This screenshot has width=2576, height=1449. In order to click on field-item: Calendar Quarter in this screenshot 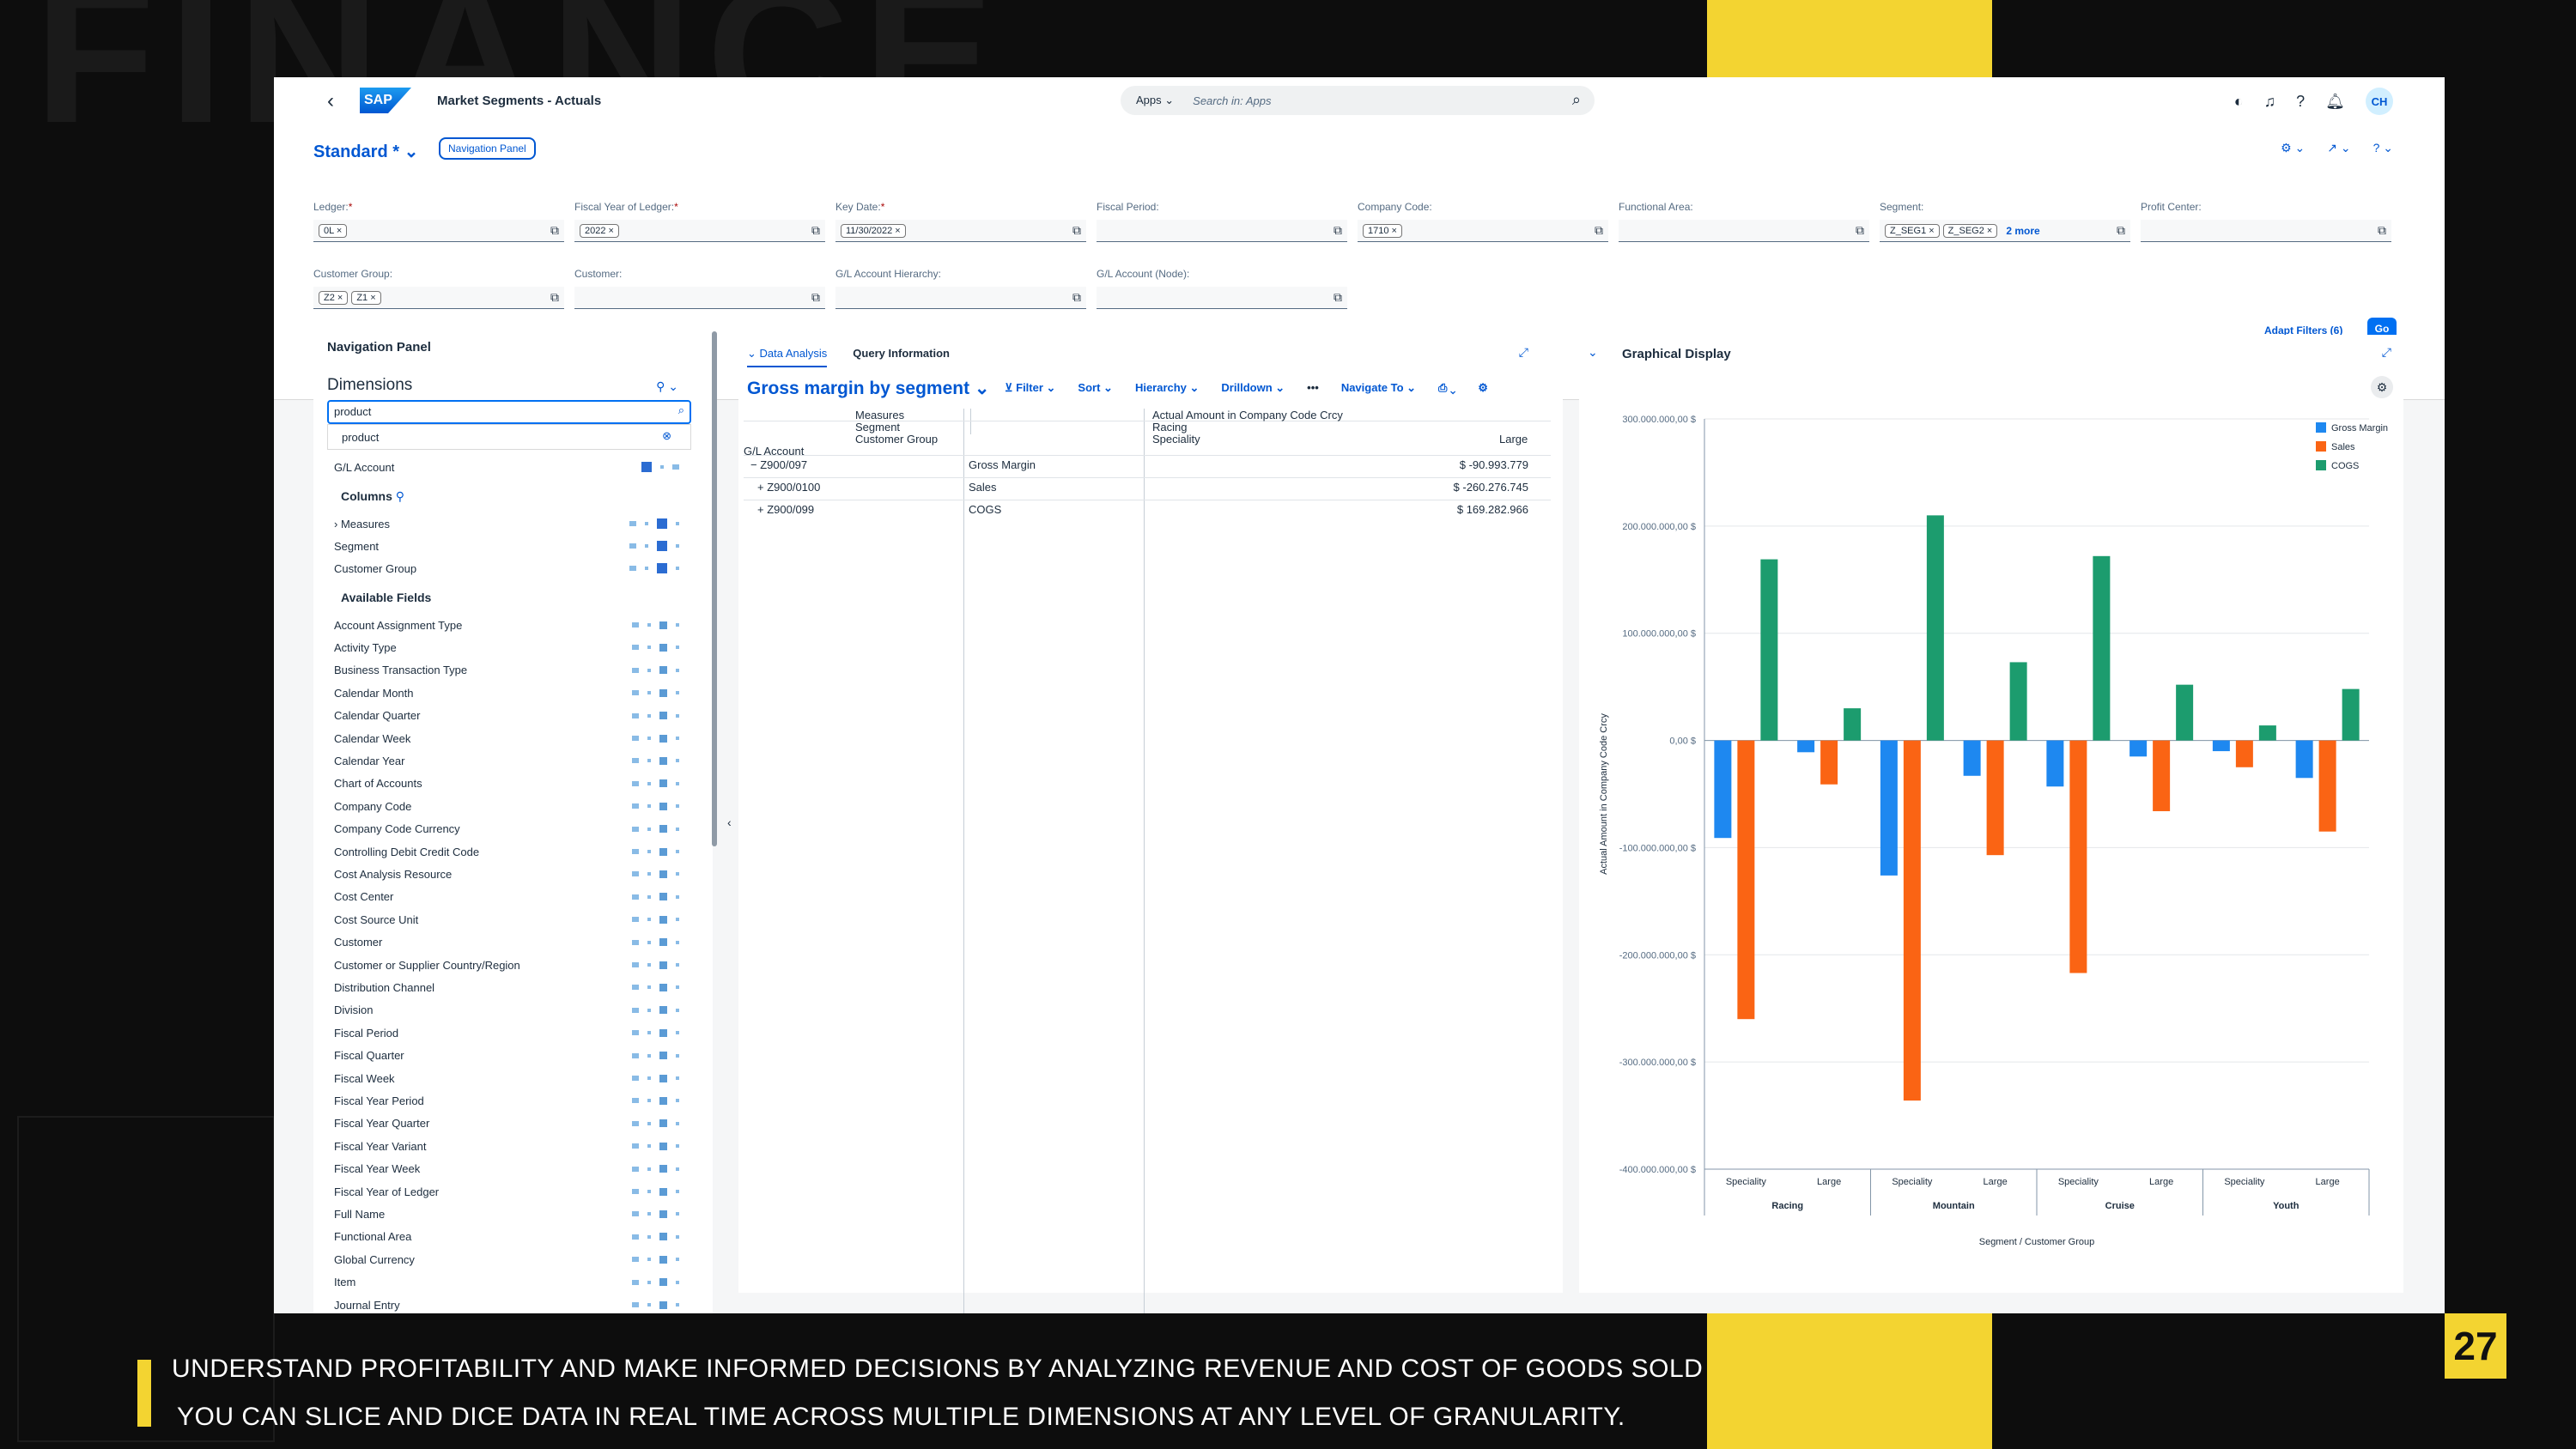, I will do `click(514, 716)`.